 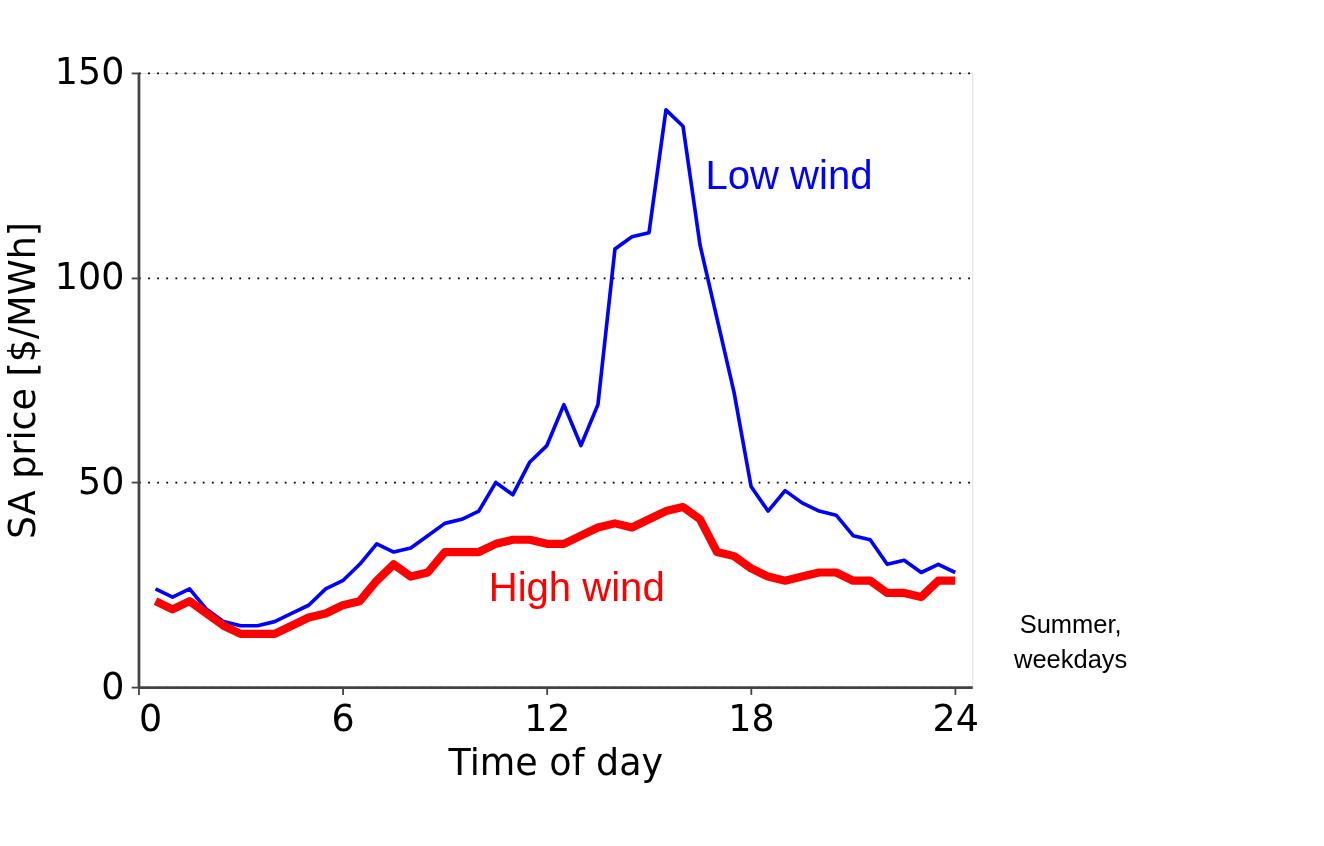 What do you see at coordinates (113, 686) in the screenshot?
I see `y-tick-label: 0` at bounding box center [113, 686].